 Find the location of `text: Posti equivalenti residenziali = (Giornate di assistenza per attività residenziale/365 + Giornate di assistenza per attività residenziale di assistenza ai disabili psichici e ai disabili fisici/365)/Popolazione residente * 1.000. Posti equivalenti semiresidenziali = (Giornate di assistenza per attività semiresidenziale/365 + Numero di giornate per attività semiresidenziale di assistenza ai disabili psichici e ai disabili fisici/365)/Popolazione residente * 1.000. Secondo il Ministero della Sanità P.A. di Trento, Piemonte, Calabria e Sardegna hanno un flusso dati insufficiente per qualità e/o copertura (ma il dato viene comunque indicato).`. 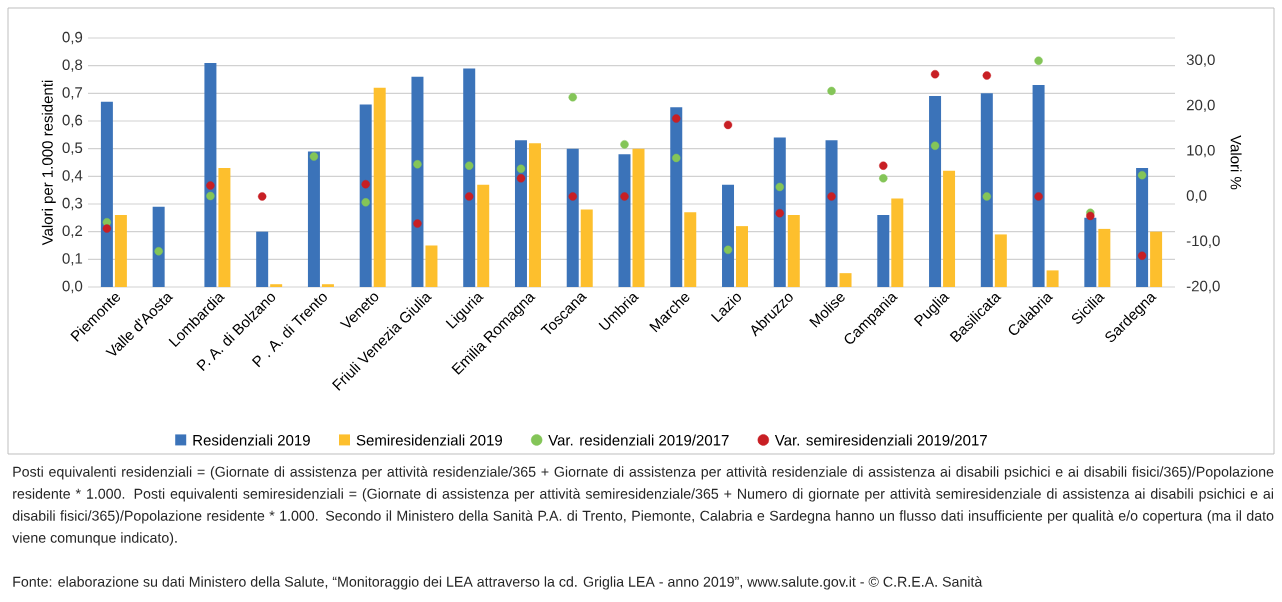

text: Posti equivalenti residenziali = (Giornate di assistenza per attività residenziale/365 + Giornate di assistenza per attività residenziale di assistenza ai disabili psichici e ai disabili fisici/365)/Popolazione residente * 1.000. Posti equivalenti semiresidenziali = (Giornate di assistenza per attività semiresidenziale/365 + Numero di giornate per attività semiresidenziale di assistenza ai disabili psichici e ai disabili fisici/365)/Popolazione residente * 1.000. Secondo il Ministero della Sanità P.A. di Trento, Piemonte, Calabria e Sardegna hanno un flusso dati insufficiente per qualità e/o copertura (ma il dato viene comunque indicato). is located at coordinates (643, 506).